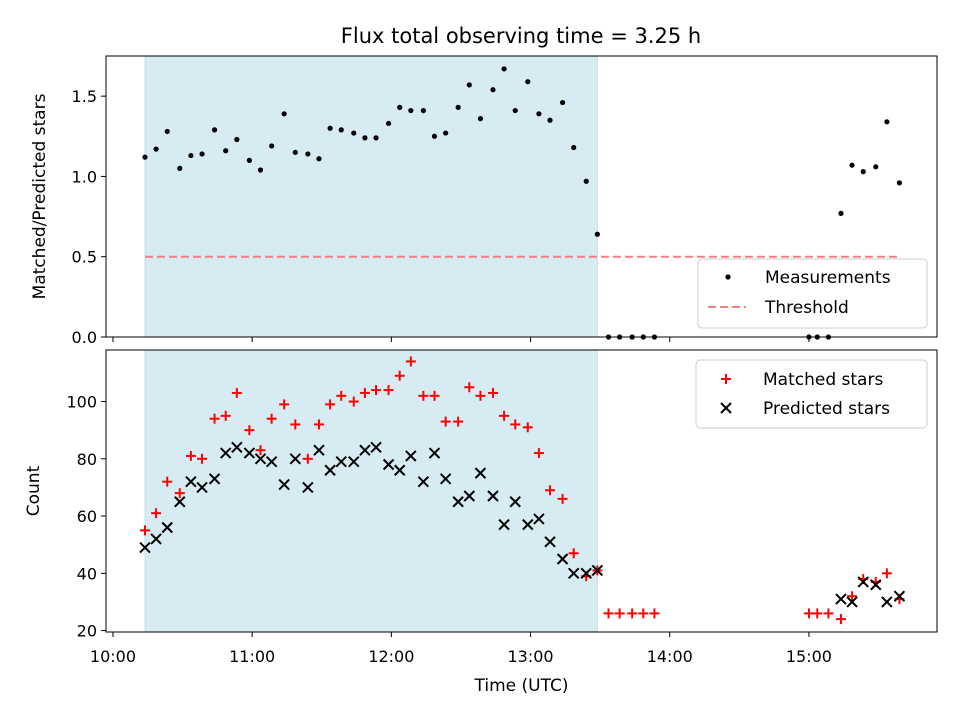  I want to click on bottom-legend: Matched stars Predicted stars, so click(811, 394).